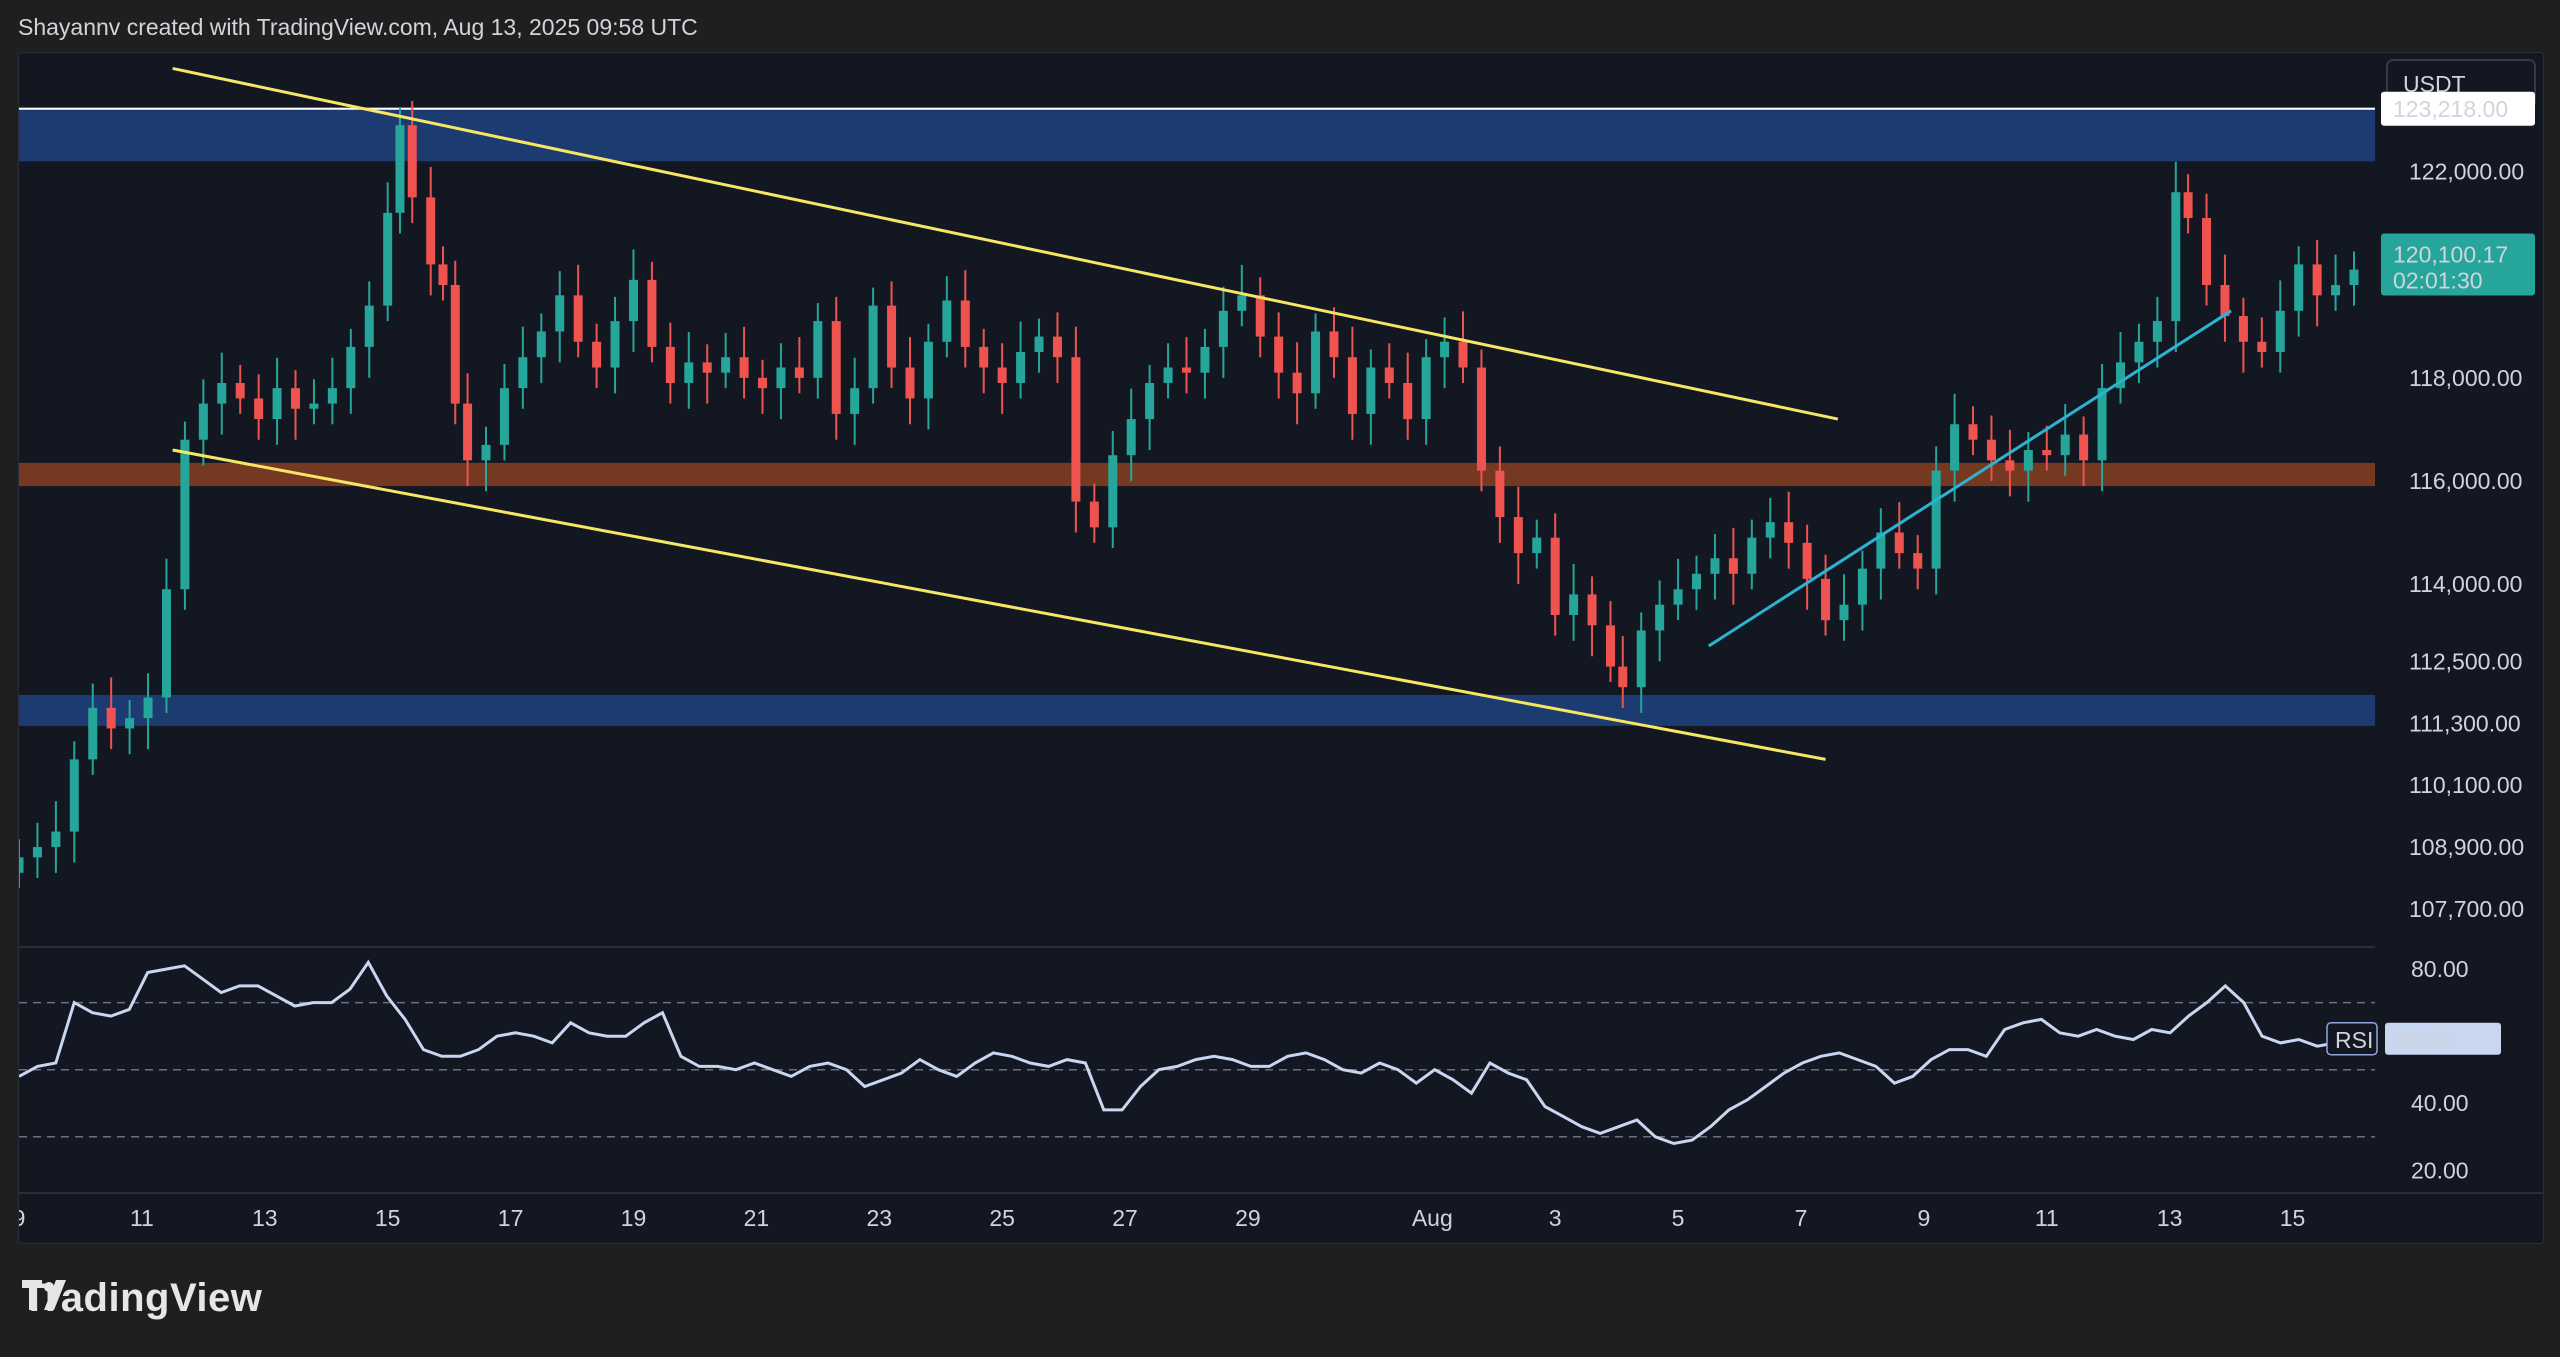  I want to click on rsi-value: 58.93, so click(2426, 1040).